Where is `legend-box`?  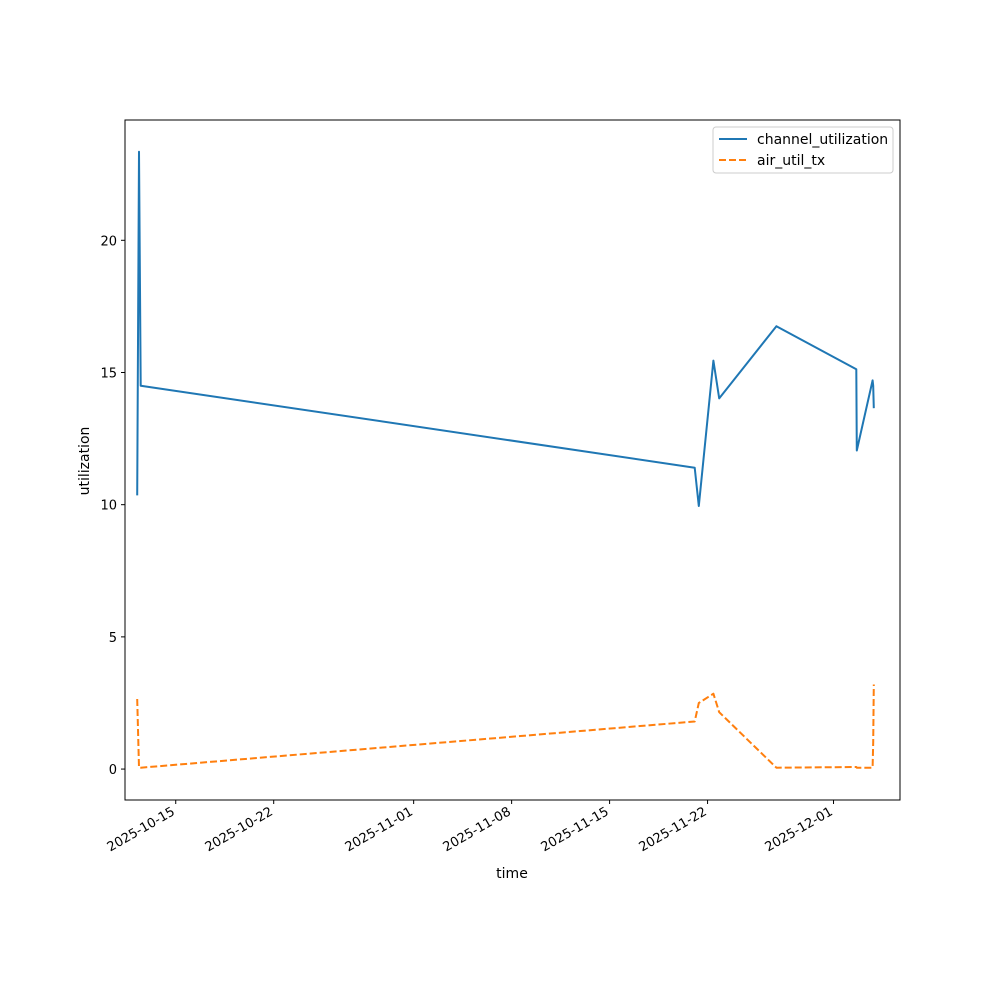 legend-box is located at coordinates (803, 150).